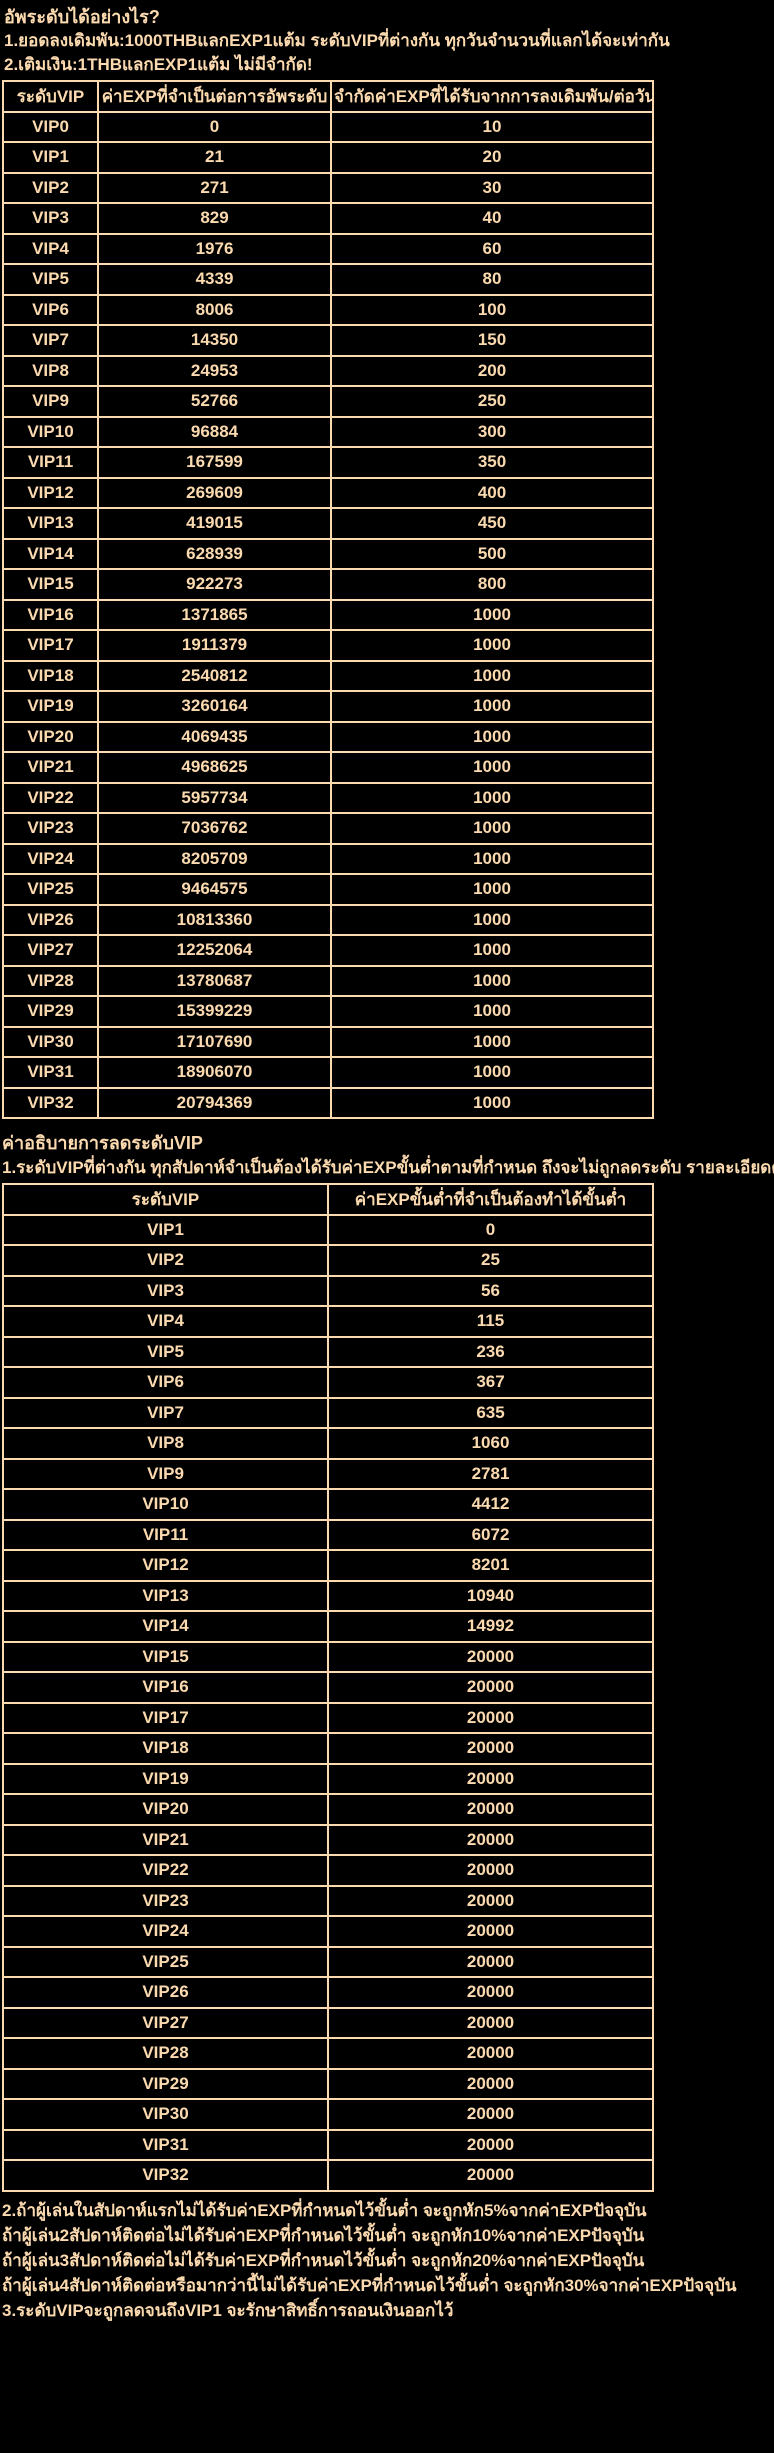 The height and width of the screenshot is (2453, 774). I want to click on table-row: VIP21 20000, so click(328, 1839).